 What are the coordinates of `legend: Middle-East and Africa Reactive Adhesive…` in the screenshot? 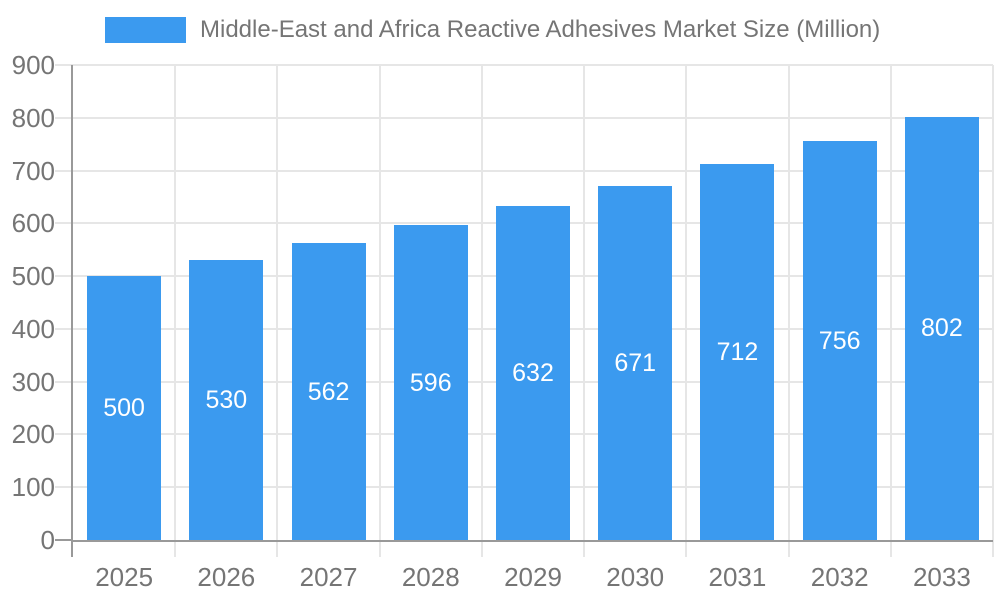 It's located at (493, 29).